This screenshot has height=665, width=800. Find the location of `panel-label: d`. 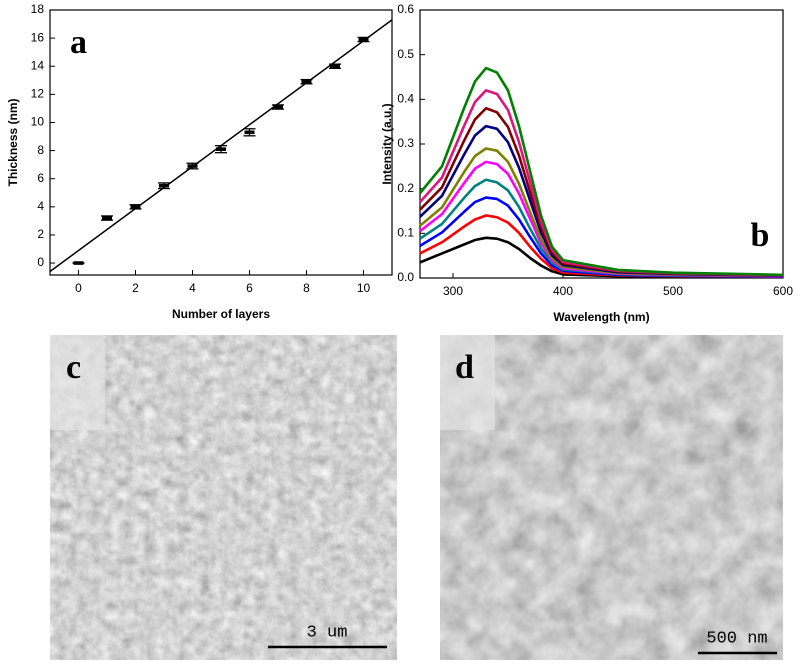

panel-label: d is located at coordinates (464, 367).